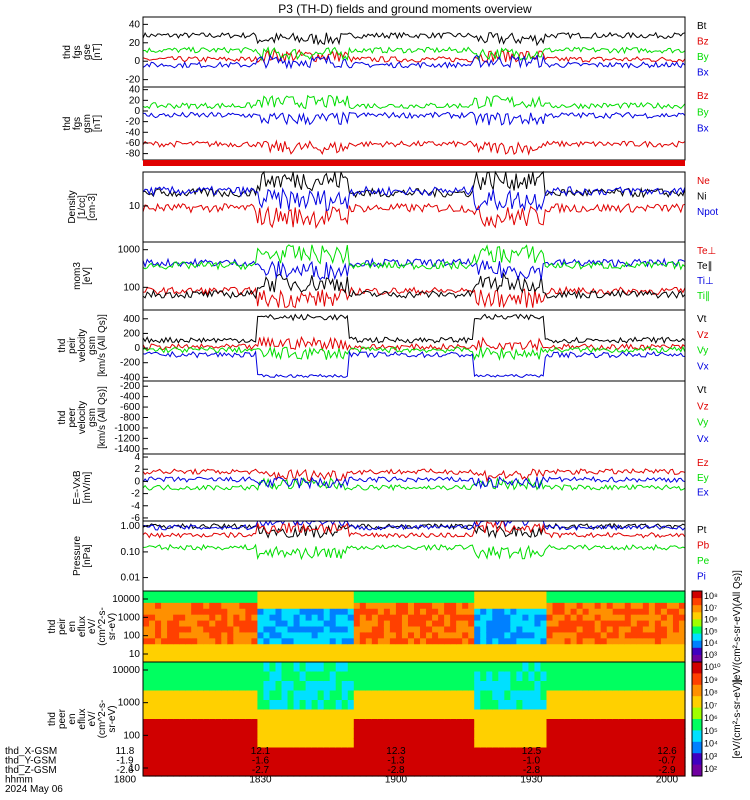  What do you see at coordinates (697, 658) in the screenshot?
I see `colorbar-segment` at bounding box center [697, 658].